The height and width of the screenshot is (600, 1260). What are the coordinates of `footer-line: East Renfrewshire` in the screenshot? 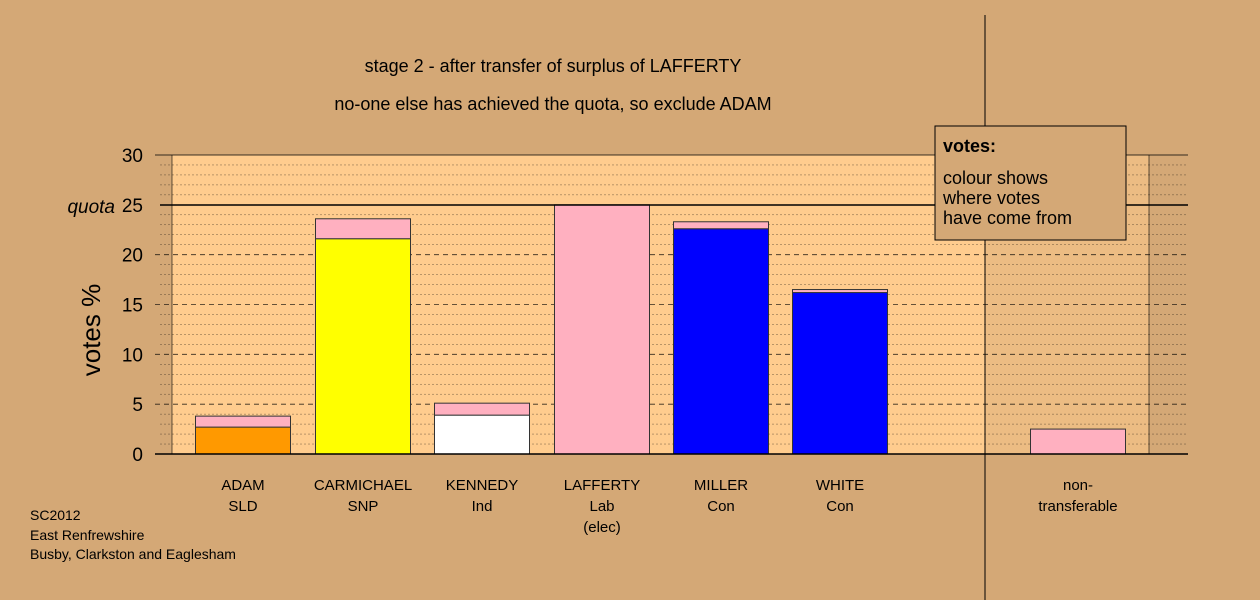 It's located at (87, 535).